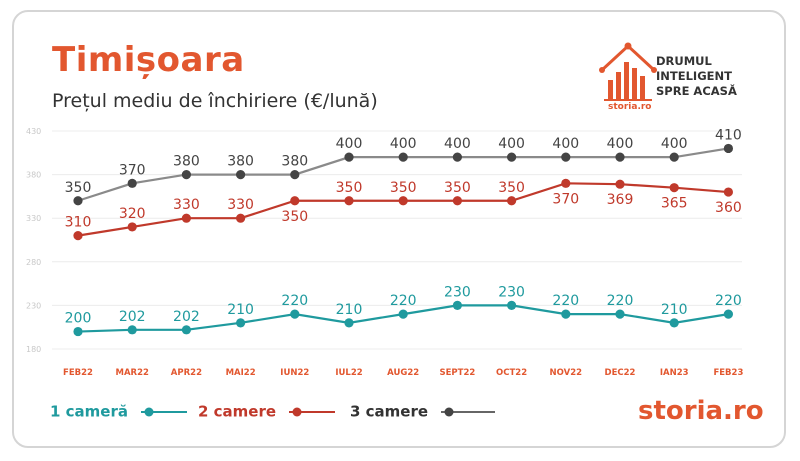 Image resolution: width=800 pixels, height=461 pixels. I want to click on x-tick-label: DEC22, so click(620, 373).